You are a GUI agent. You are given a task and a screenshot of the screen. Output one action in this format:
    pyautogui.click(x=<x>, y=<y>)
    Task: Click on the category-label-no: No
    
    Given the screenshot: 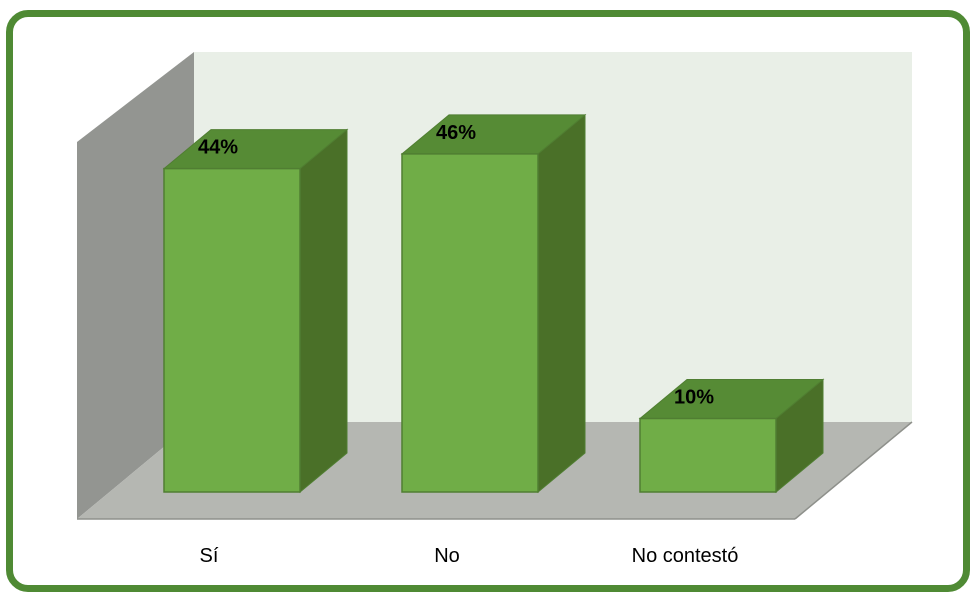 What is the action you would take?
    pyautogui.click(x=447, y=556)
    